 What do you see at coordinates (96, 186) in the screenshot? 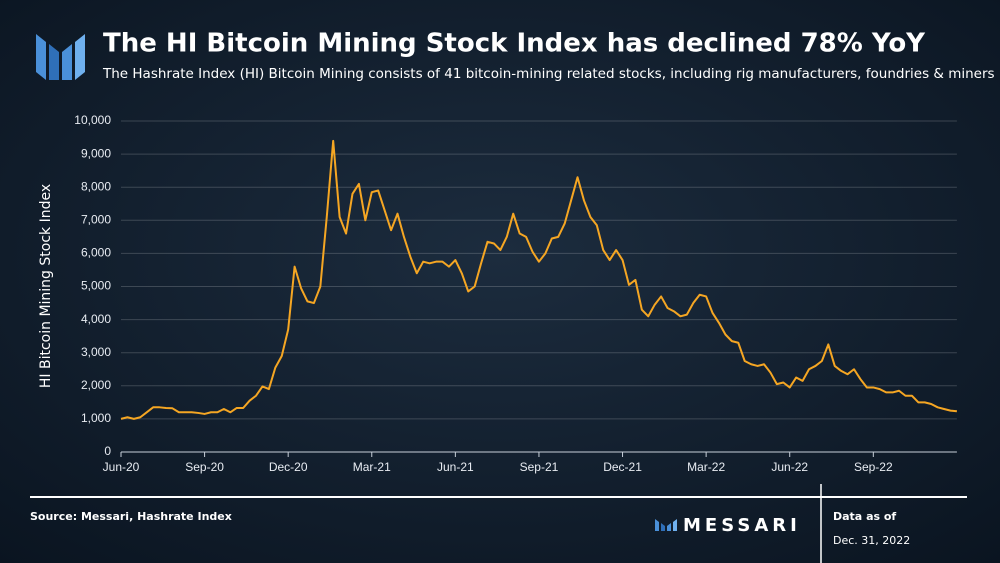
I see `y-tick-label: 8,000` at bounding box center [96, 186].